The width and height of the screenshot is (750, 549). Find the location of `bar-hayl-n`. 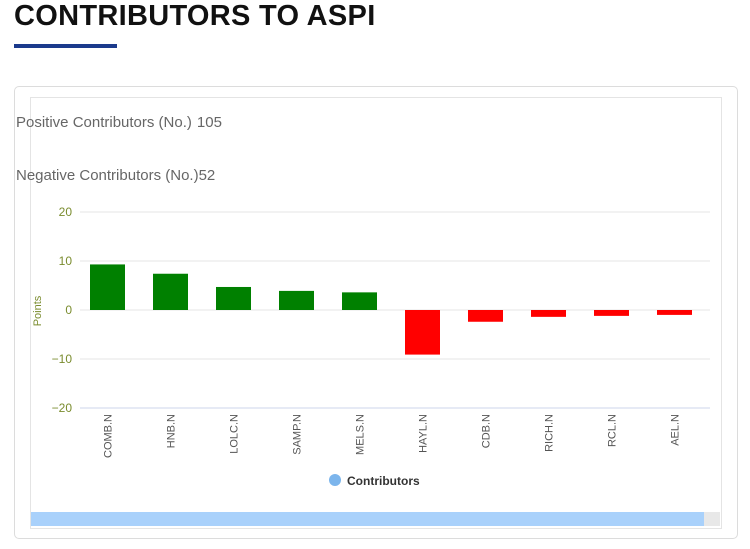

bar-hayl-n is located at coordinates (422, 332).